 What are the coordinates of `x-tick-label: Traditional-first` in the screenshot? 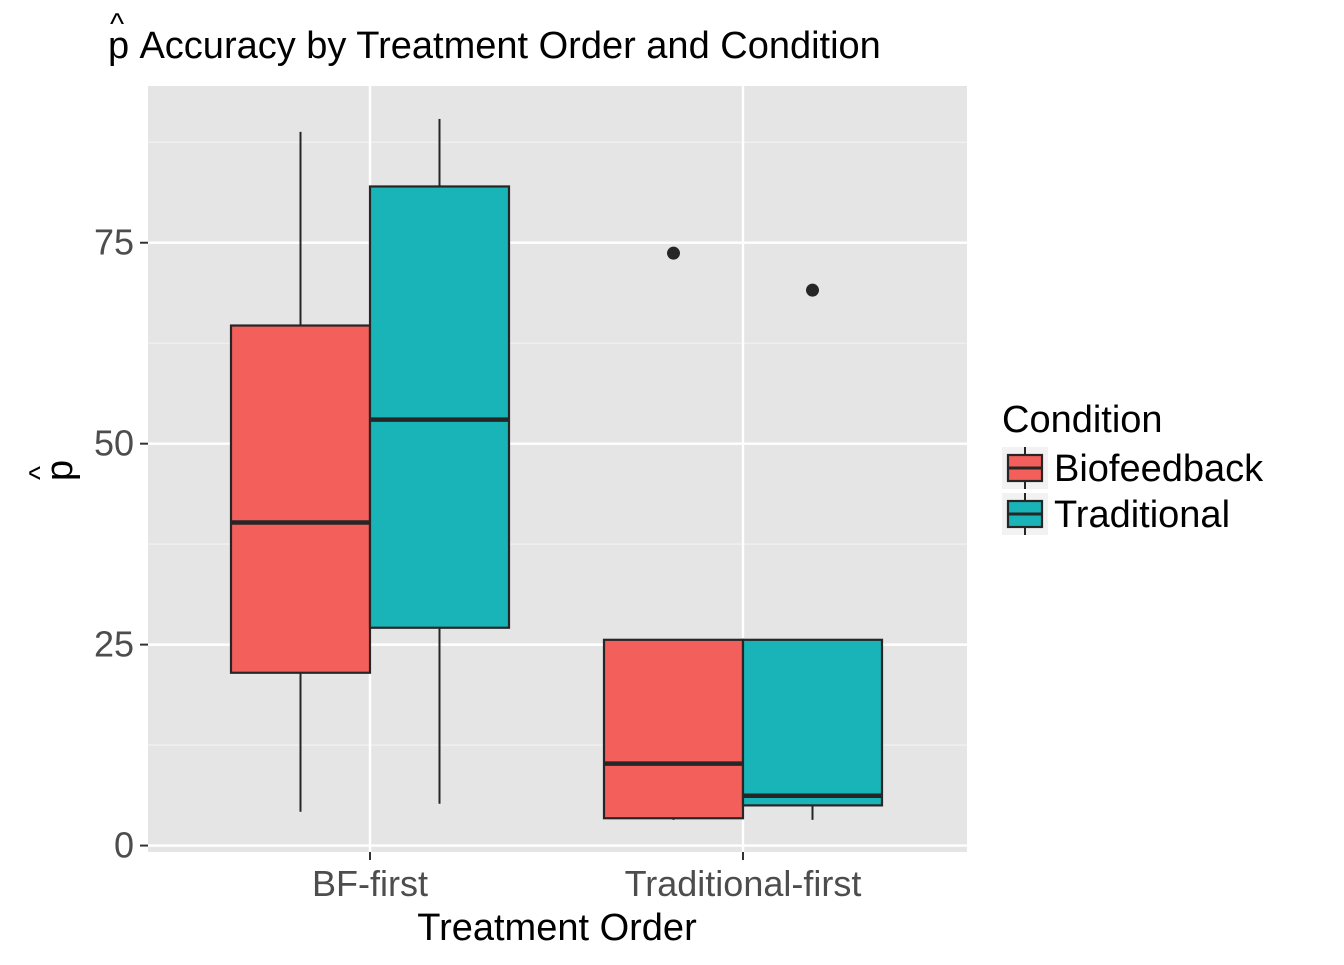 It's located at (743, 883).